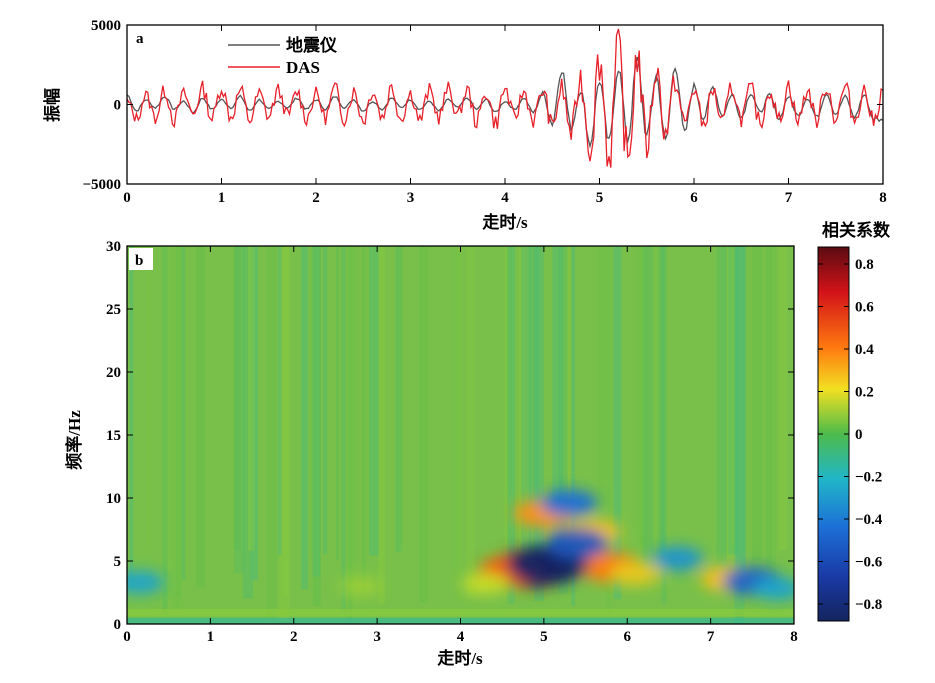 This screenshot has height=683, width=935. I want to click on heatmap-band, so click(460, 612).